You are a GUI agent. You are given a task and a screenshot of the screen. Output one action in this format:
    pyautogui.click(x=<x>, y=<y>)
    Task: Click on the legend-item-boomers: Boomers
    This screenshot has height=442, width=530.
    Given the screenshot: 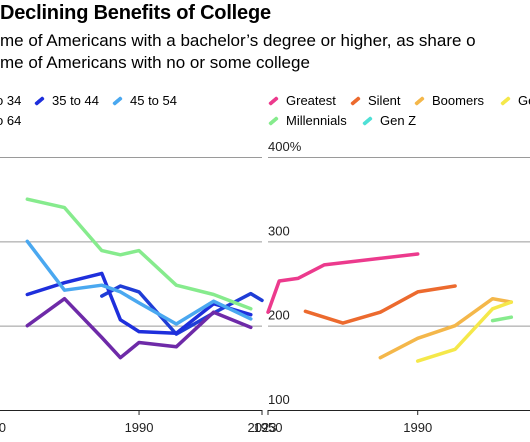 What is the action you would take?
    pyautogui.click(x=449, y=100)
    